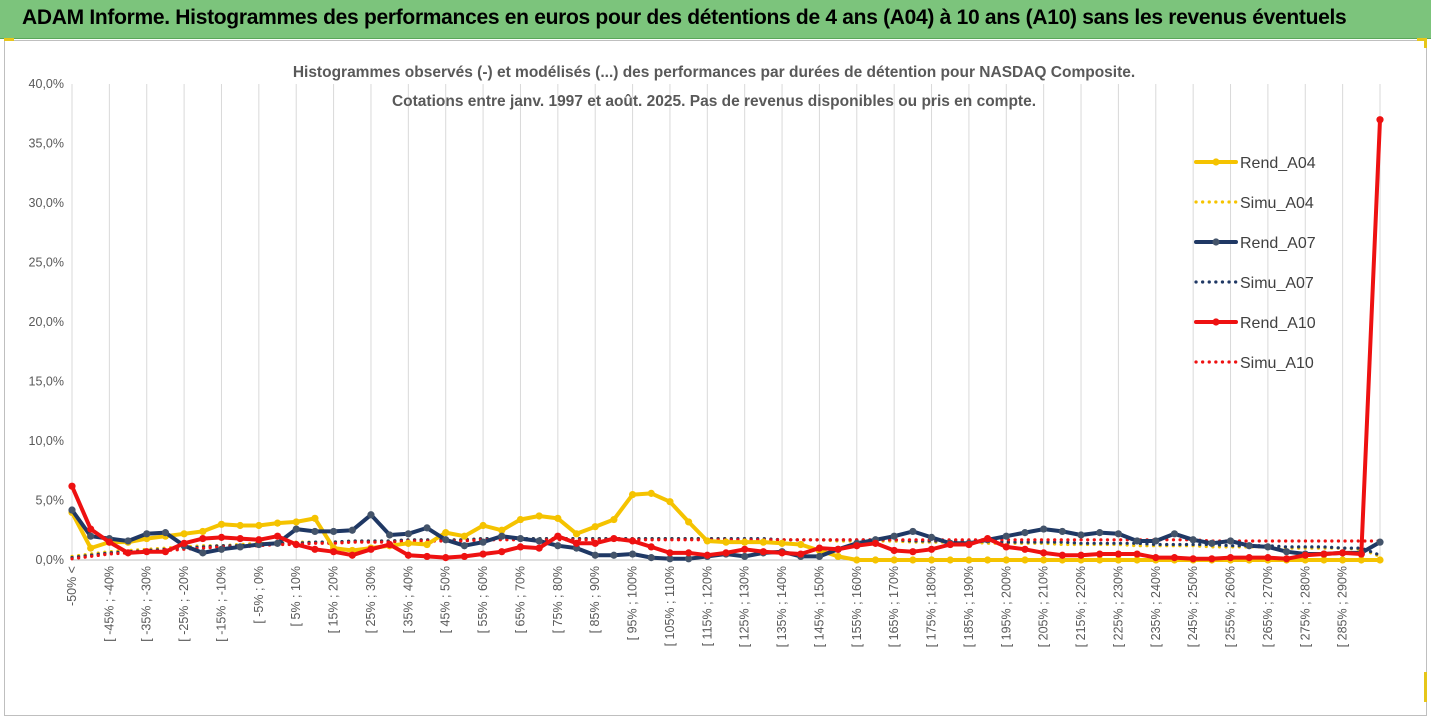 The image size is (1431, 719). Describe the element at coordinates (969, 606) in the screenshot. I see `x-tick-label: [ 185% ; 190%` at that location.